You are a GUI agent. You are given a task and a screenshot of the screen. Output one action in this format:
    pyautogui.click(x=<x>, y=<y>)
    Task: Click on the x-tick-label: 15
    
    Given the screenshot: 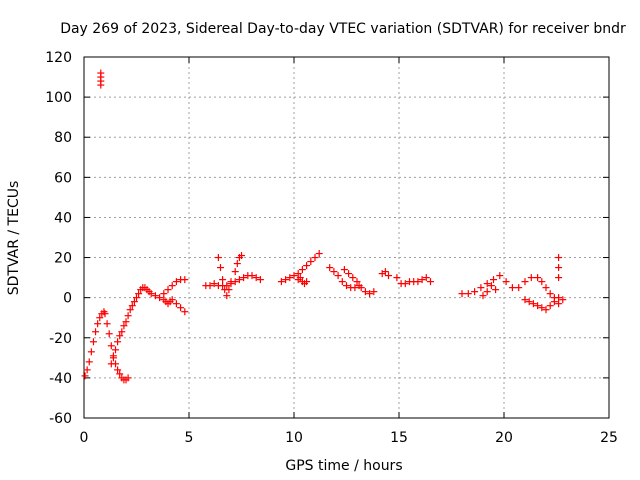 What is the action you would take?
    pyautogui.click(x=399, y=438)
    